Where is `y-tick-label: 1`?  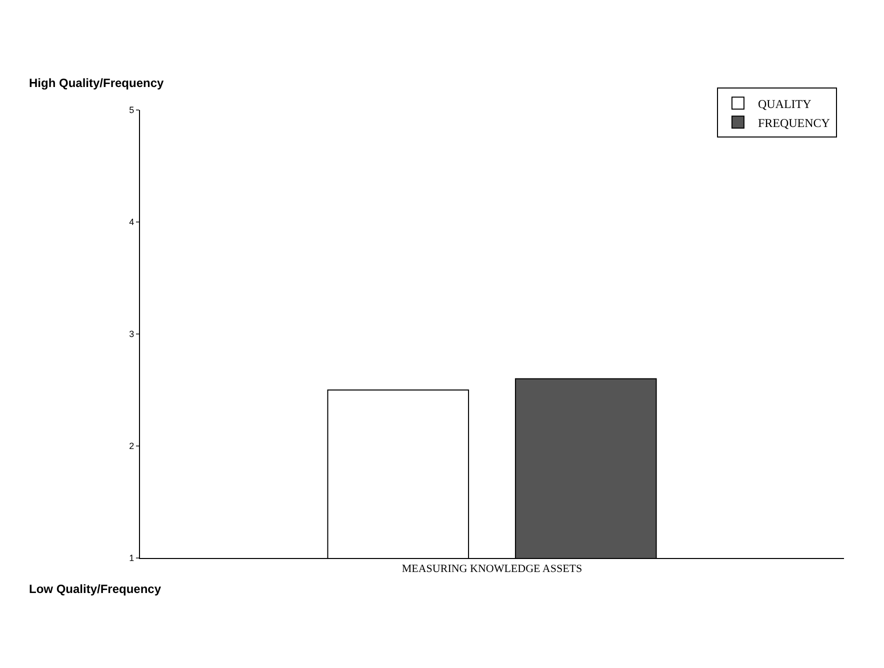
y-tick-label: 1 is located at coordinates (131, 558).